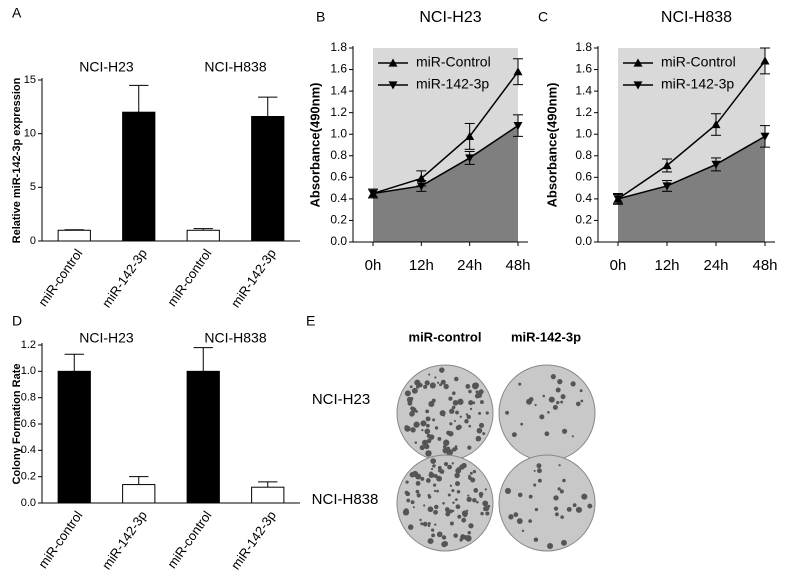  I want to click on y-tick-label: 0.6, so click(338, 177).